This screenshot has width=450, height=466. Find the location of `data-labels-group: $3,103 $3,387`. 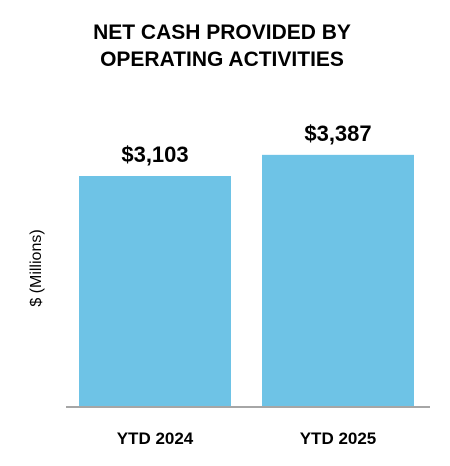

data-labels-group: $3,103 $3,387 is located at coordinates (246, 144).